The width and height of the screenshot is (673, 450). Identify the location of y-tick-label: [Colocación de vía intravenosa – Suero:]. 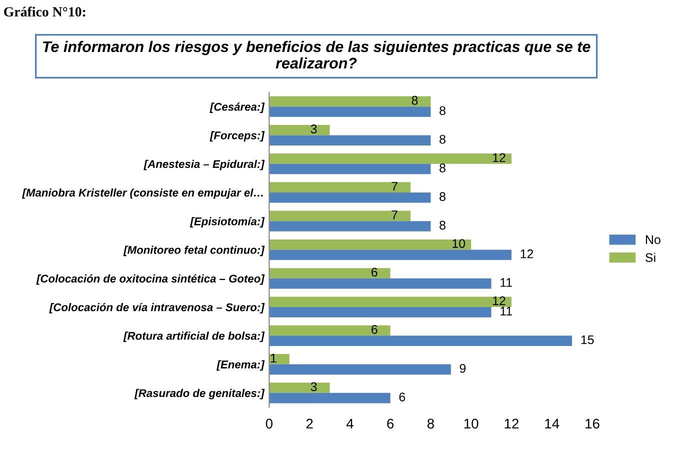
(157, 308).